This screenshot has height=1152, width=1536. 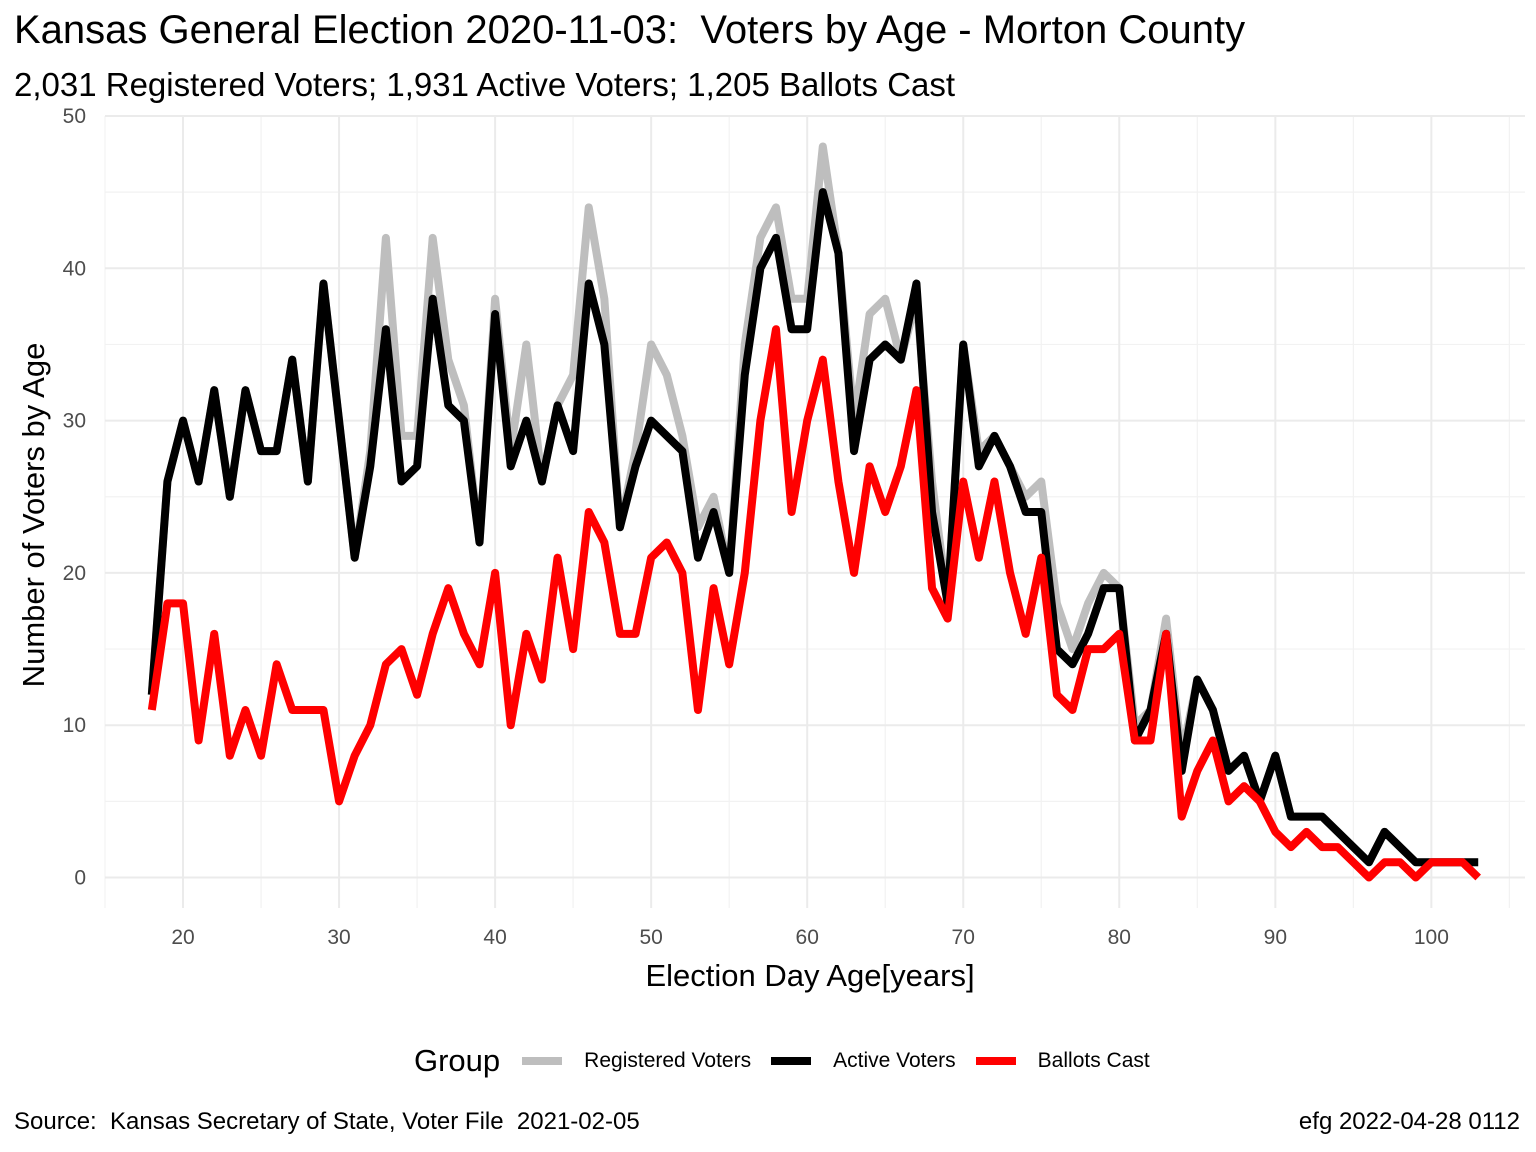 I want to click on y-tick-label: 0, so click(x=80, y=878).